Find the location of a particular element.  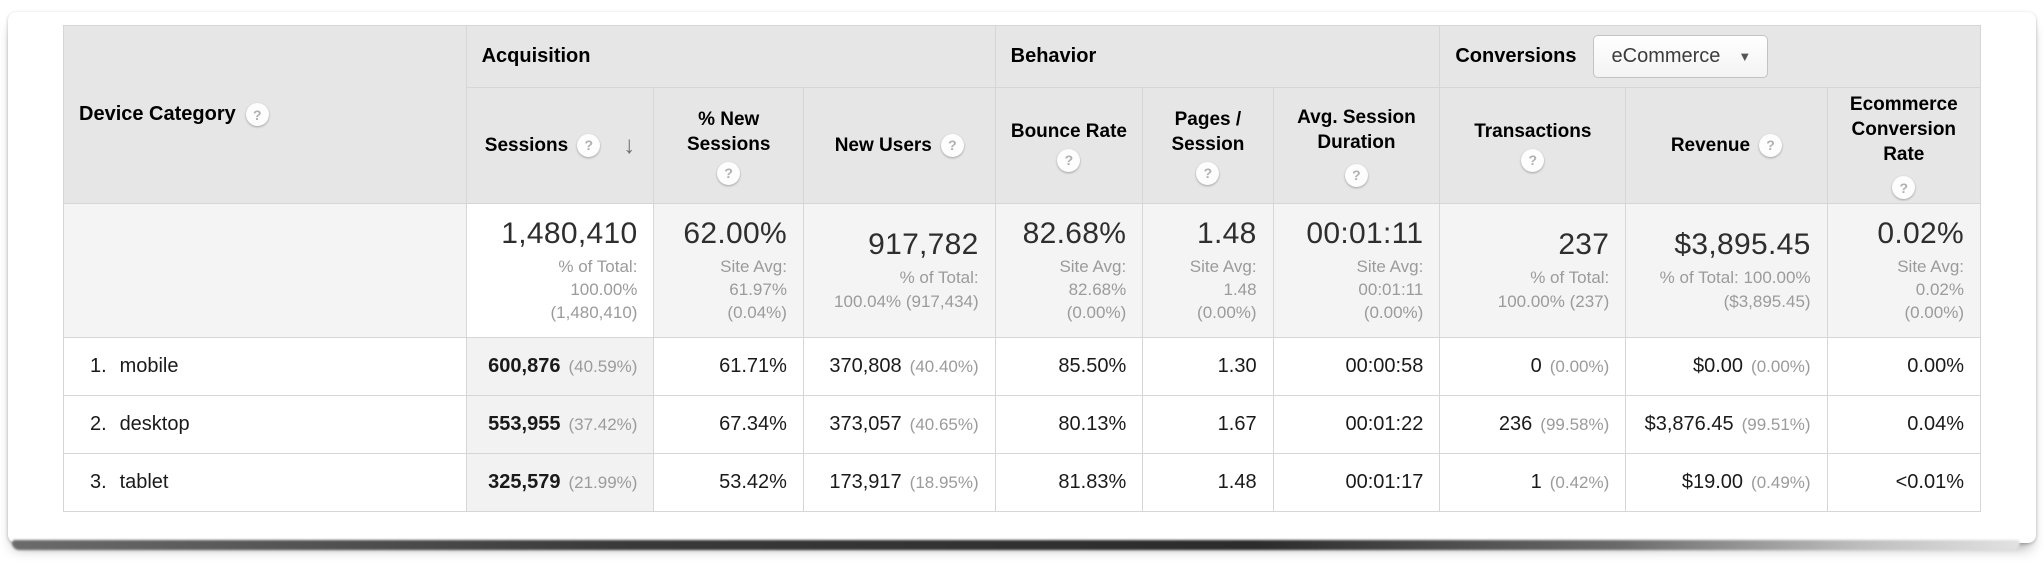

behavior-label: Behavior is located at coordinates (1053, 56).